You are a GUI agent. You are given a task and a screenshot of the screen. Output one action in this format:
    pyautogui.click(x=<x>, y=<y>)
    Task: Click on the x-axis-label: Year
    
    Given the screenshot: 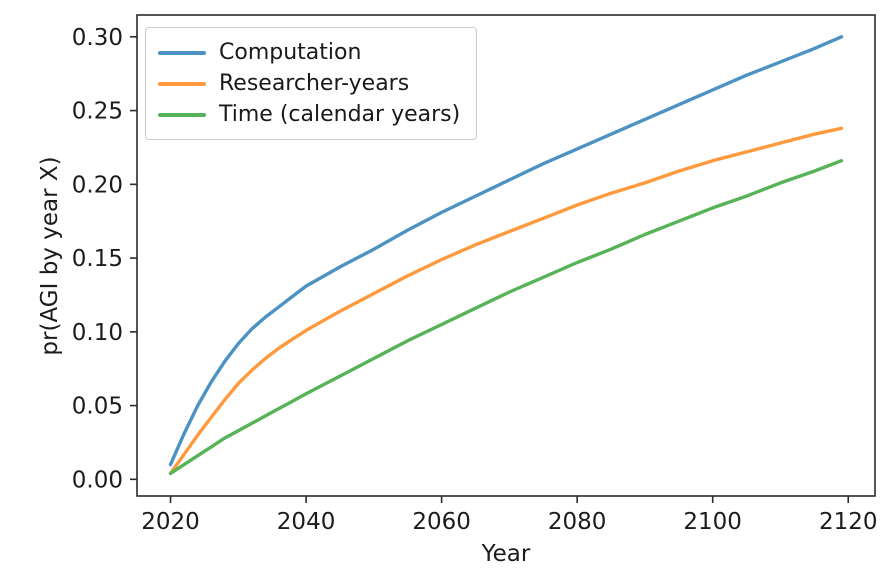 What is the action you would take?
    pyautogui.click(x=506, y=554)
    